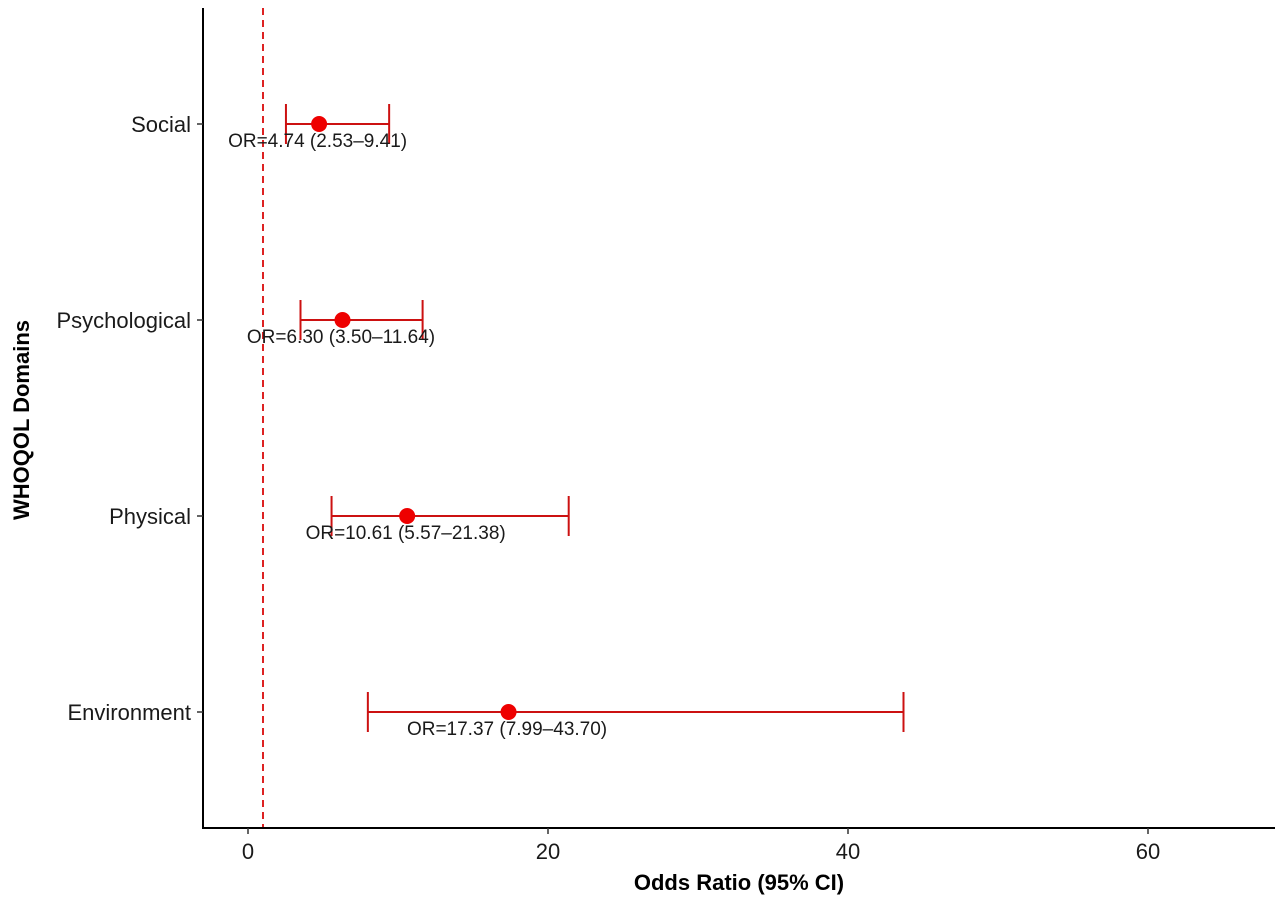 The image size is (1280, 901). I want to click on x-tick-label: 40, so click(848, 851).